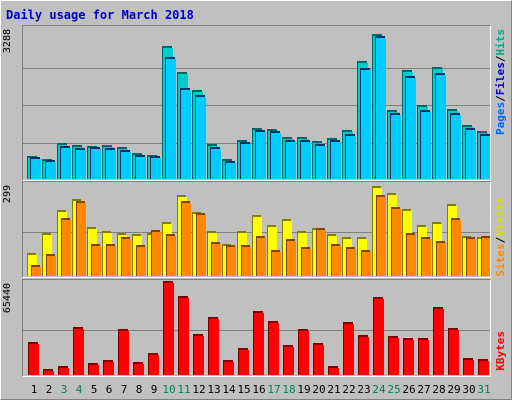 This screenshot has height=400, width=512. Describe the element at coordinates (348, 389) in the screenshot. I see `day-label: 22` at that location.